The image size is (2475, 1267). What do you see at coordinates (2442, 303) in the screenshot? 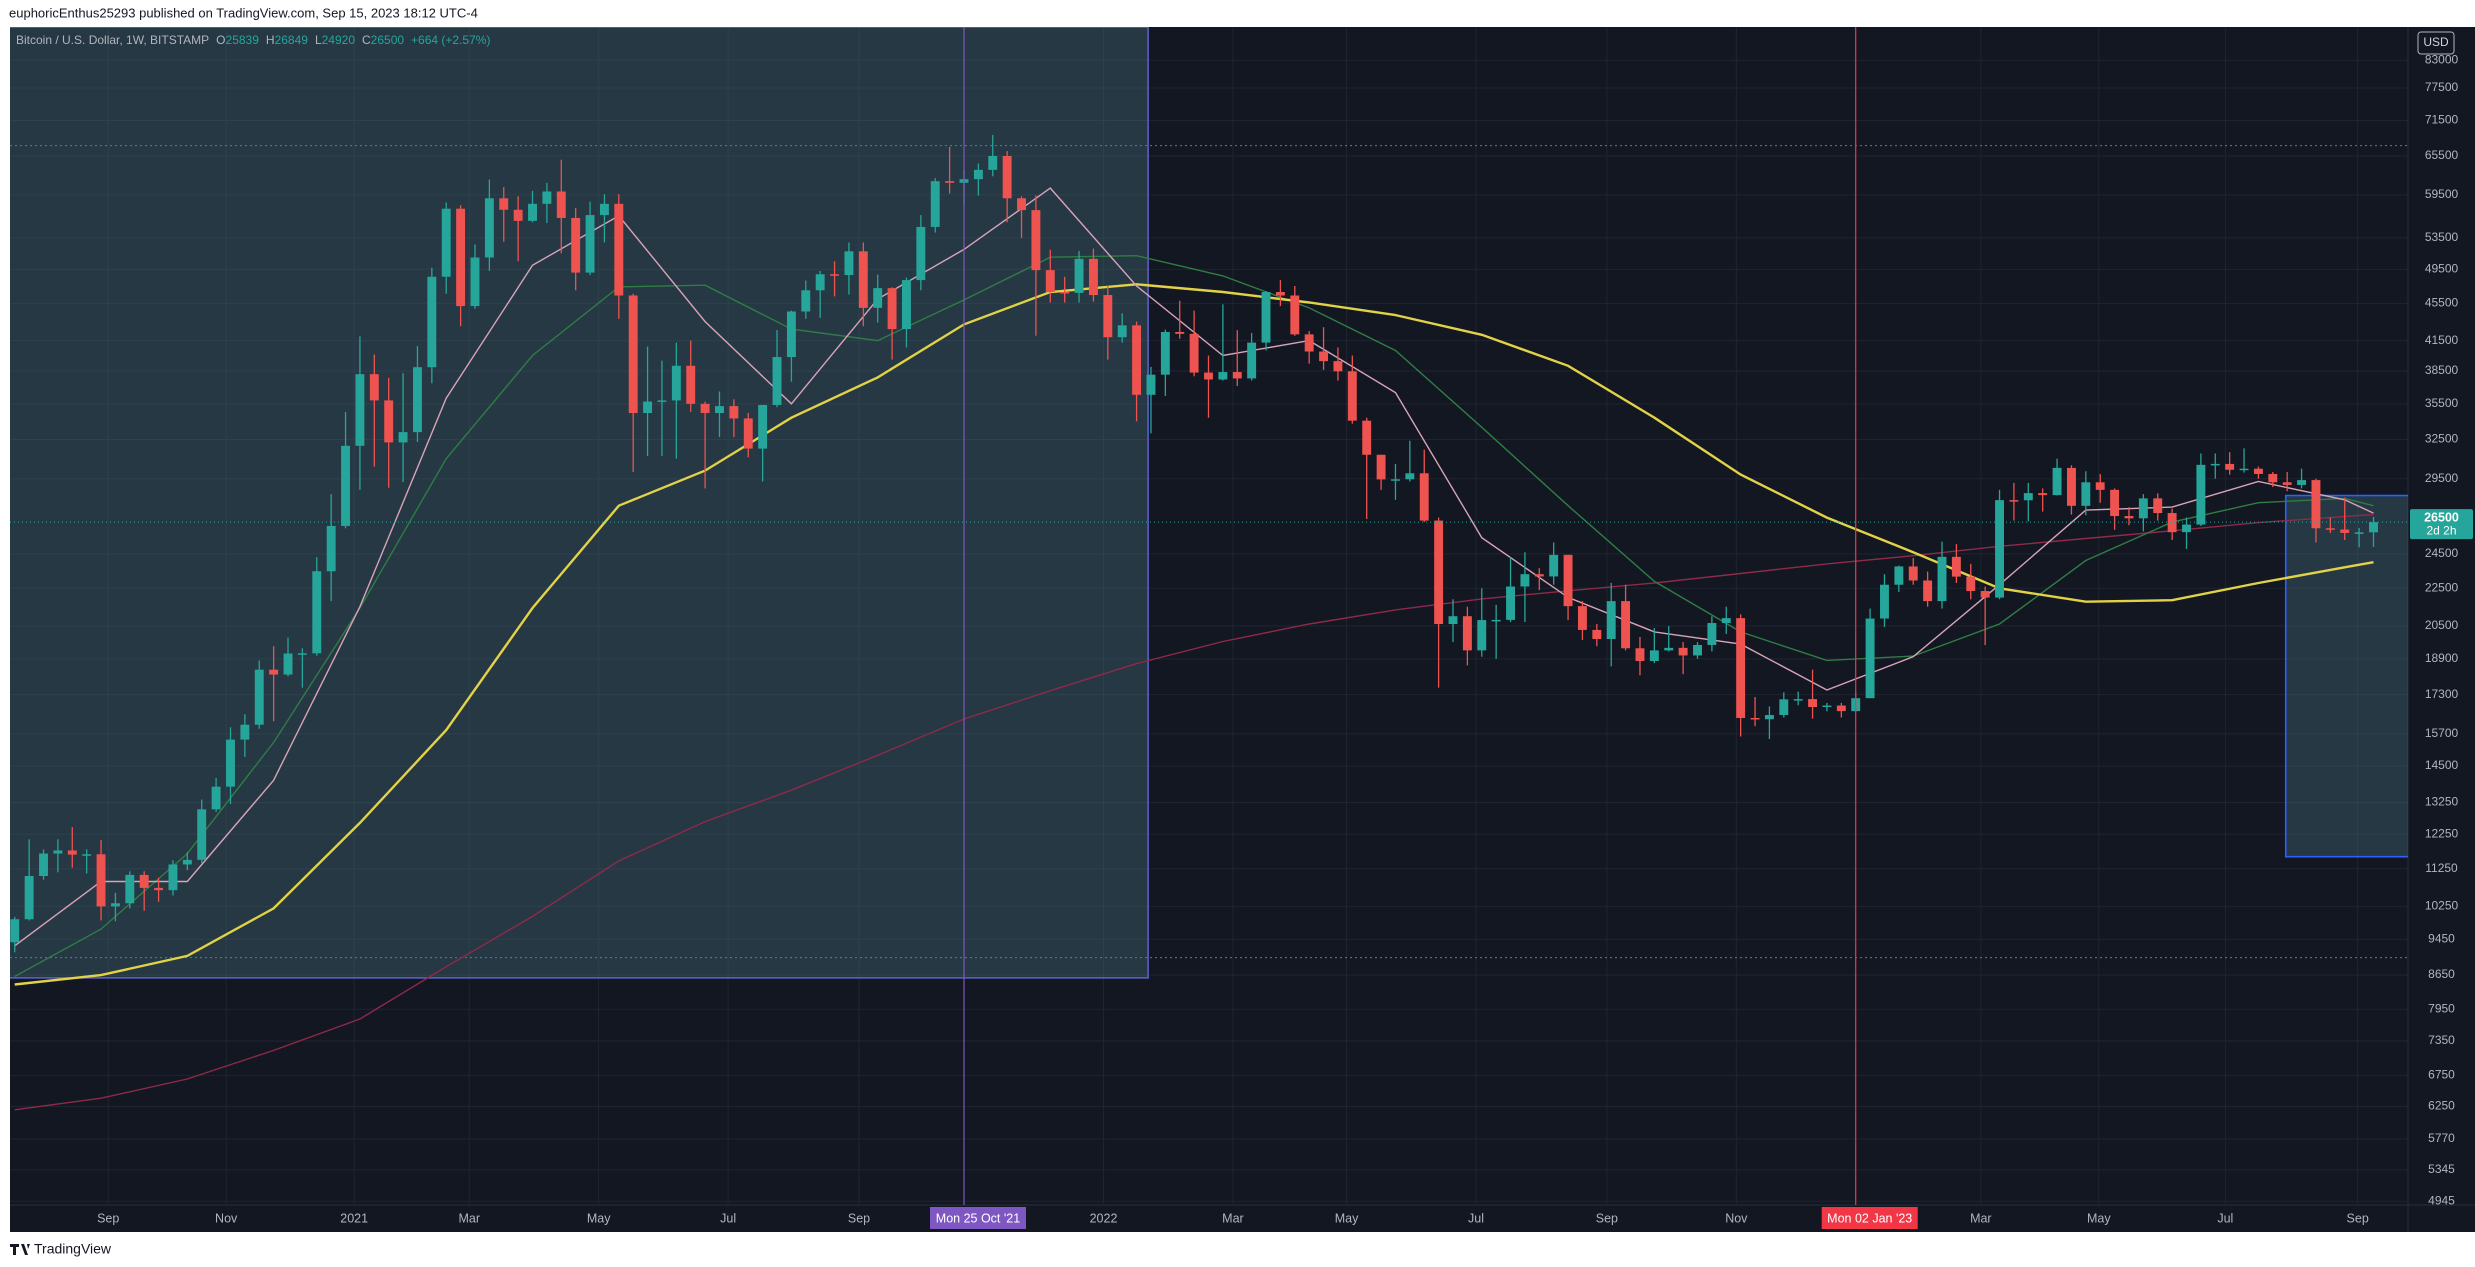
I see `y-tick-label: 45500` at bounding box center [2442, 303].